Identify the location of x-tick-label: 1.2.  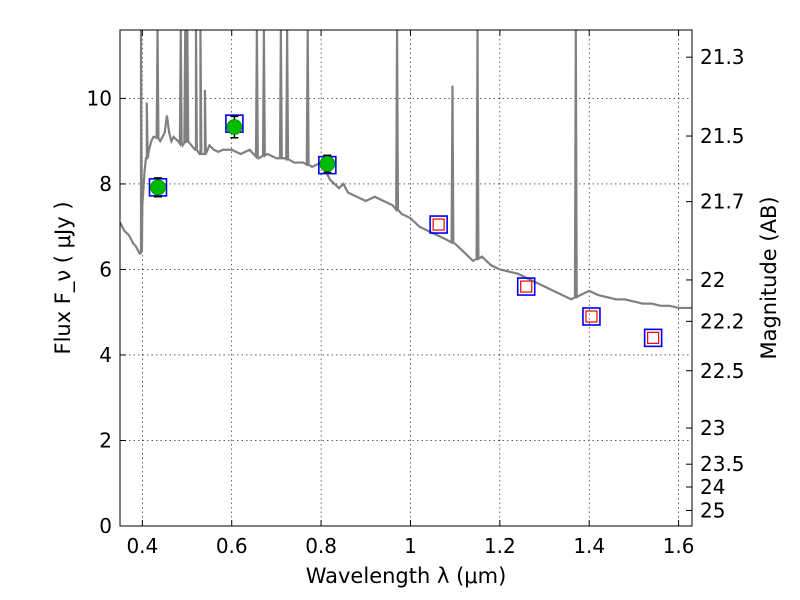
(500, 546).